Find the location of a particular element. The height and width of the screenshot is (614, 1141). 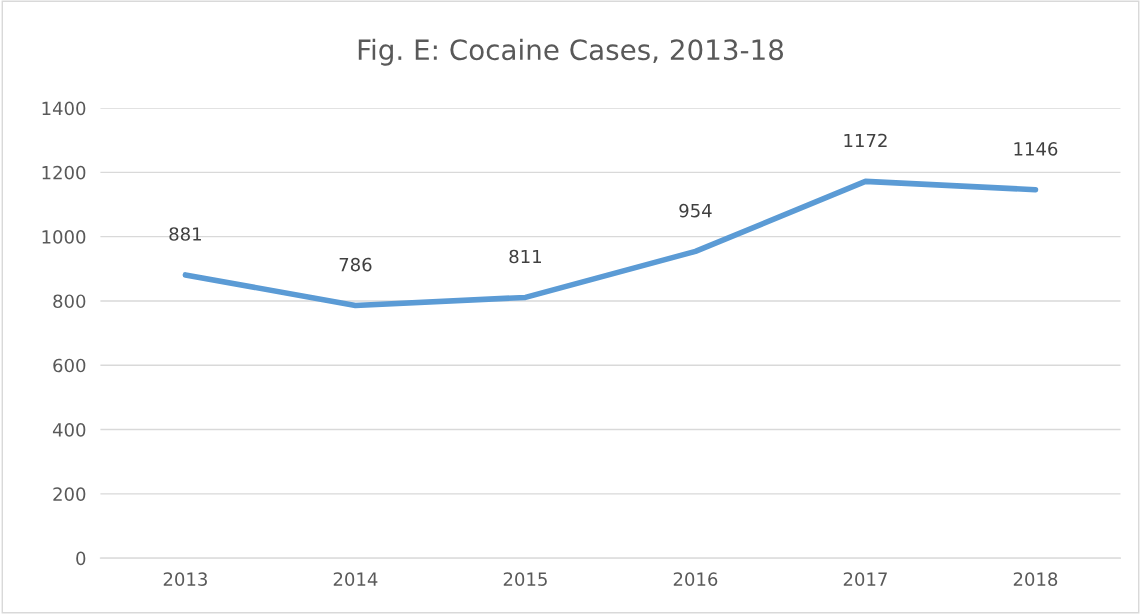

y-tick-label: 600 is located at coordinates (69, 365).